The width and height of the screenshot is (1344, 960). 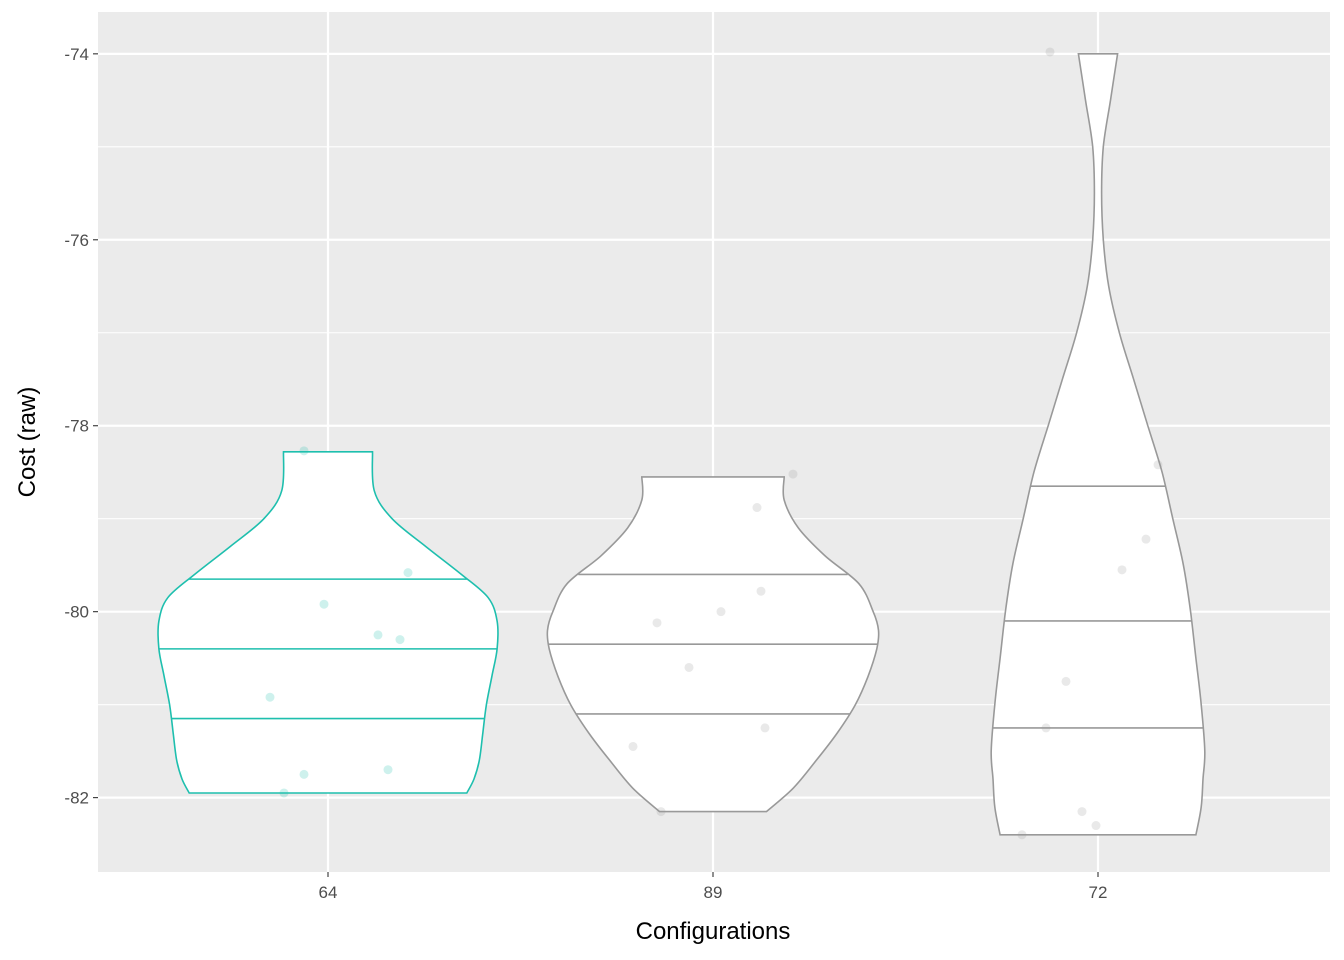 What do you see at coordinates (713, 892) in the screenshot?
I see `x-tick-label: 89` at bounding box center [713, 892].